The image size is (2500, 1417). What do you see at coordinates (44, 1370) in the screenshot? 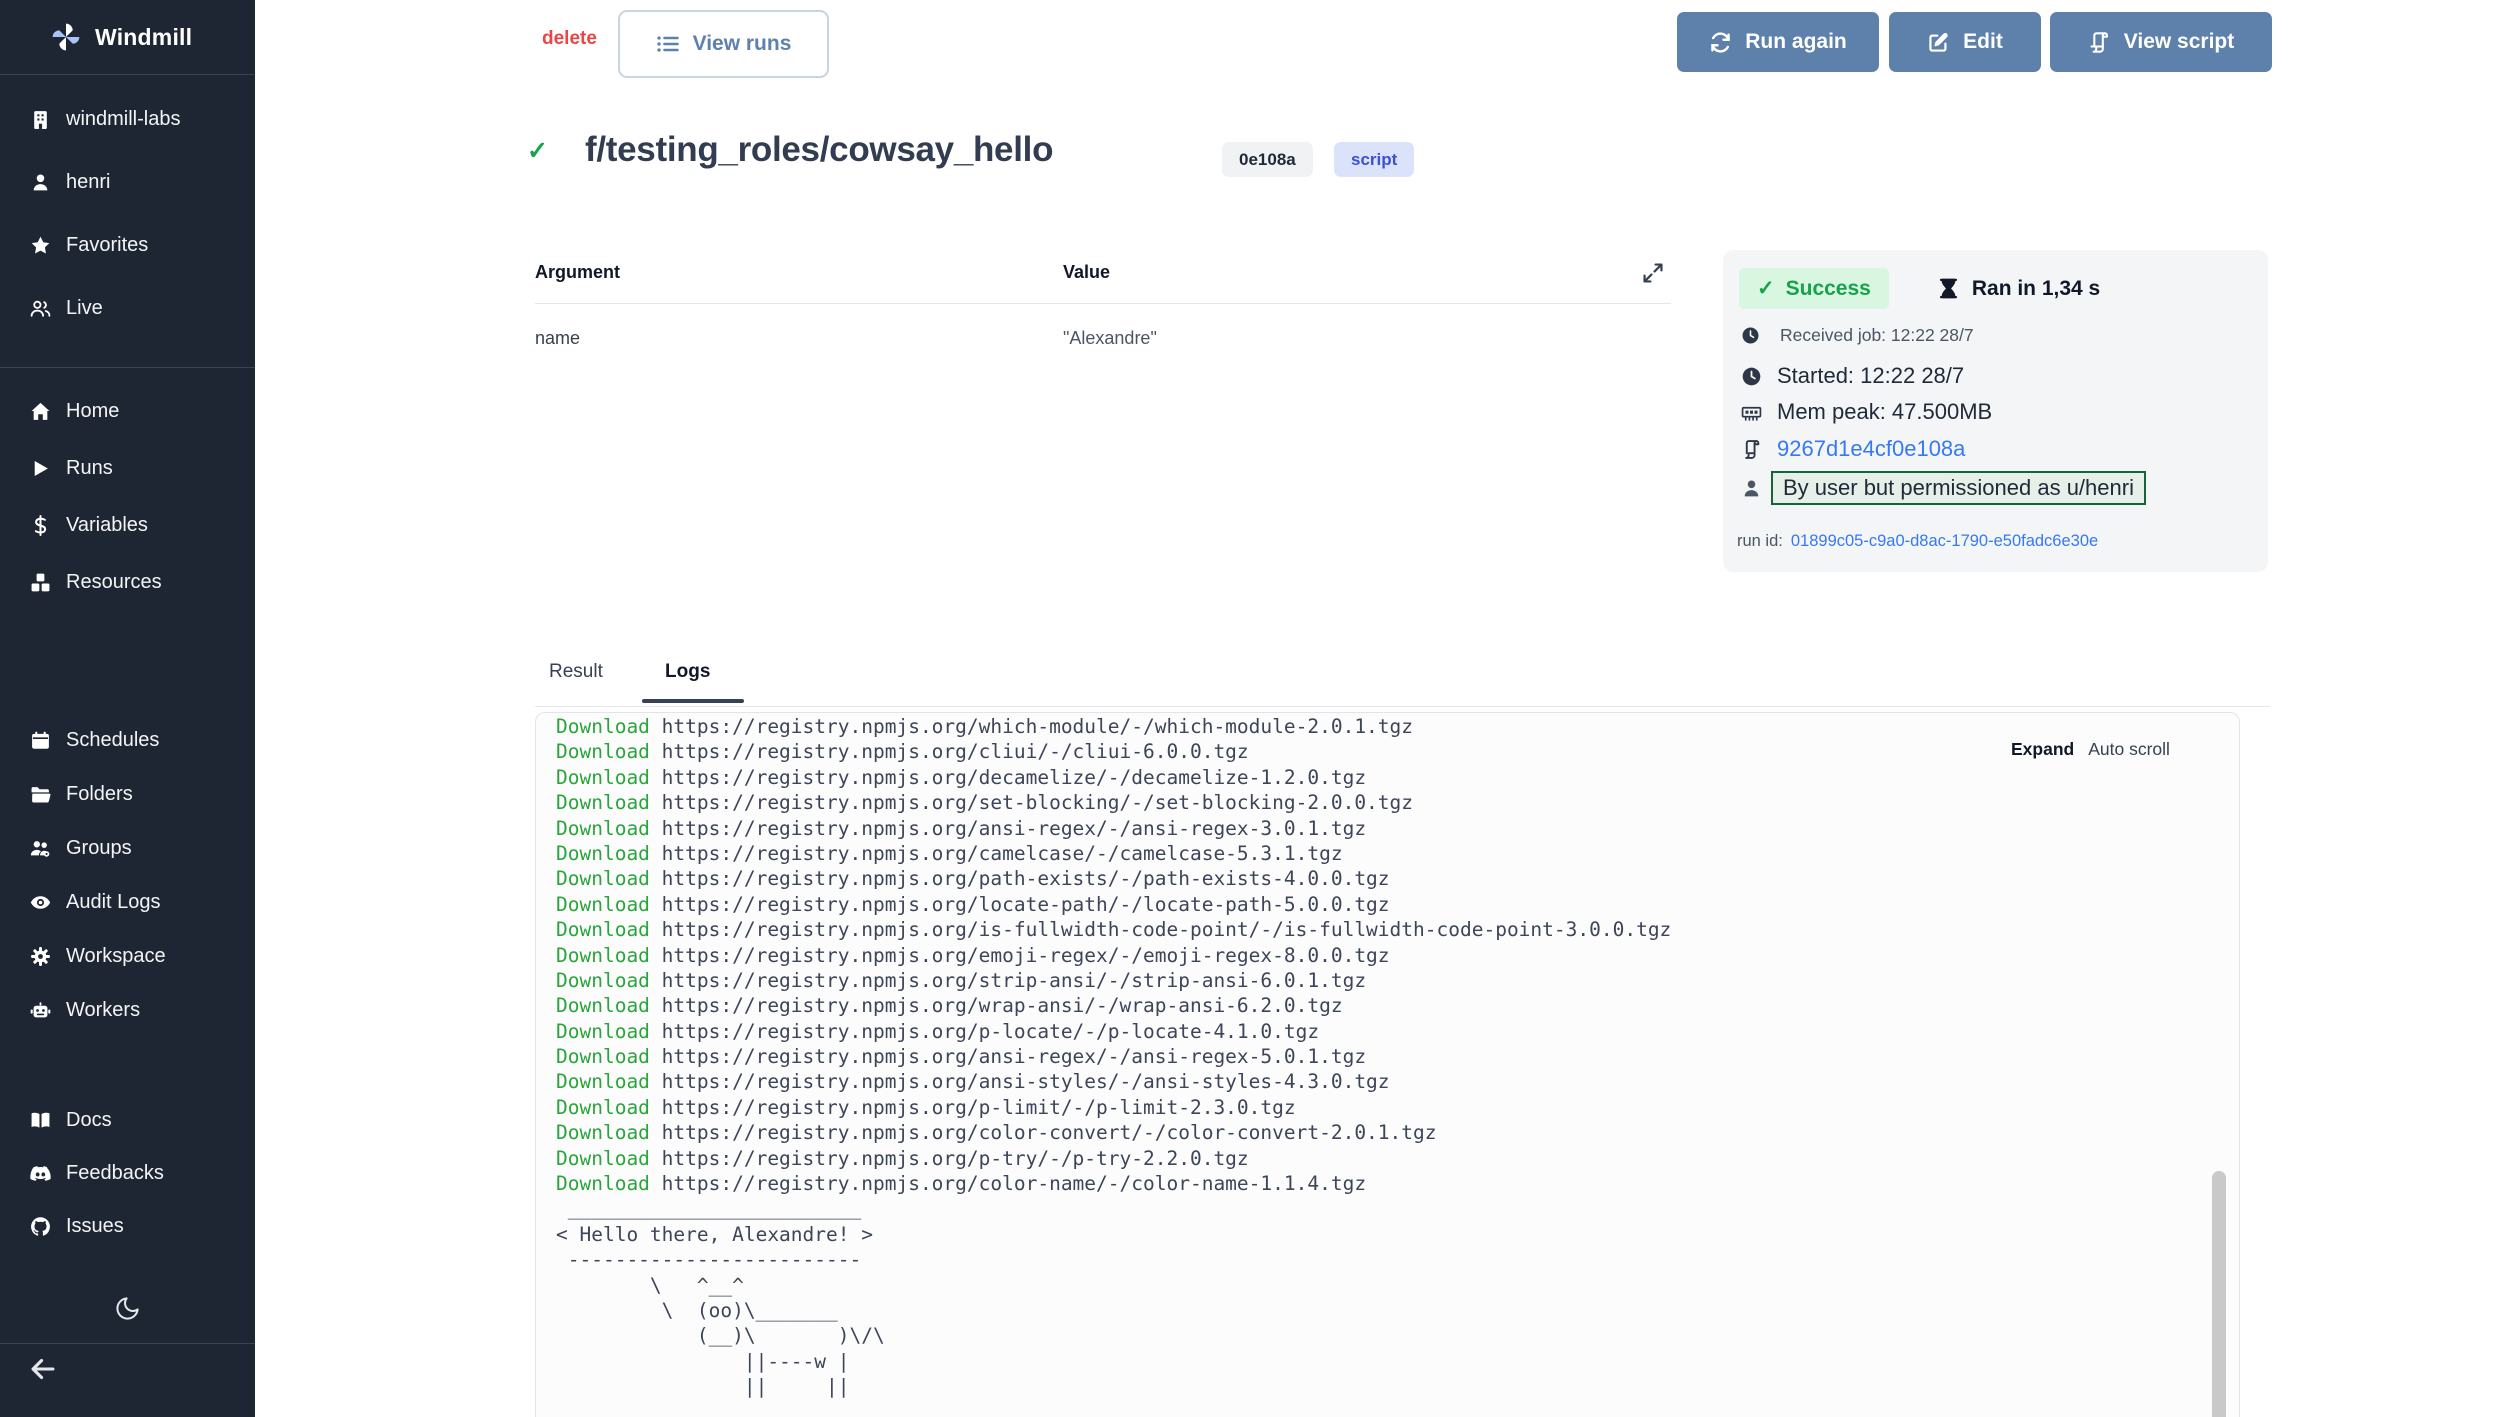
I see `collapse-sidebar-button` at bounding box center [44, 1370].